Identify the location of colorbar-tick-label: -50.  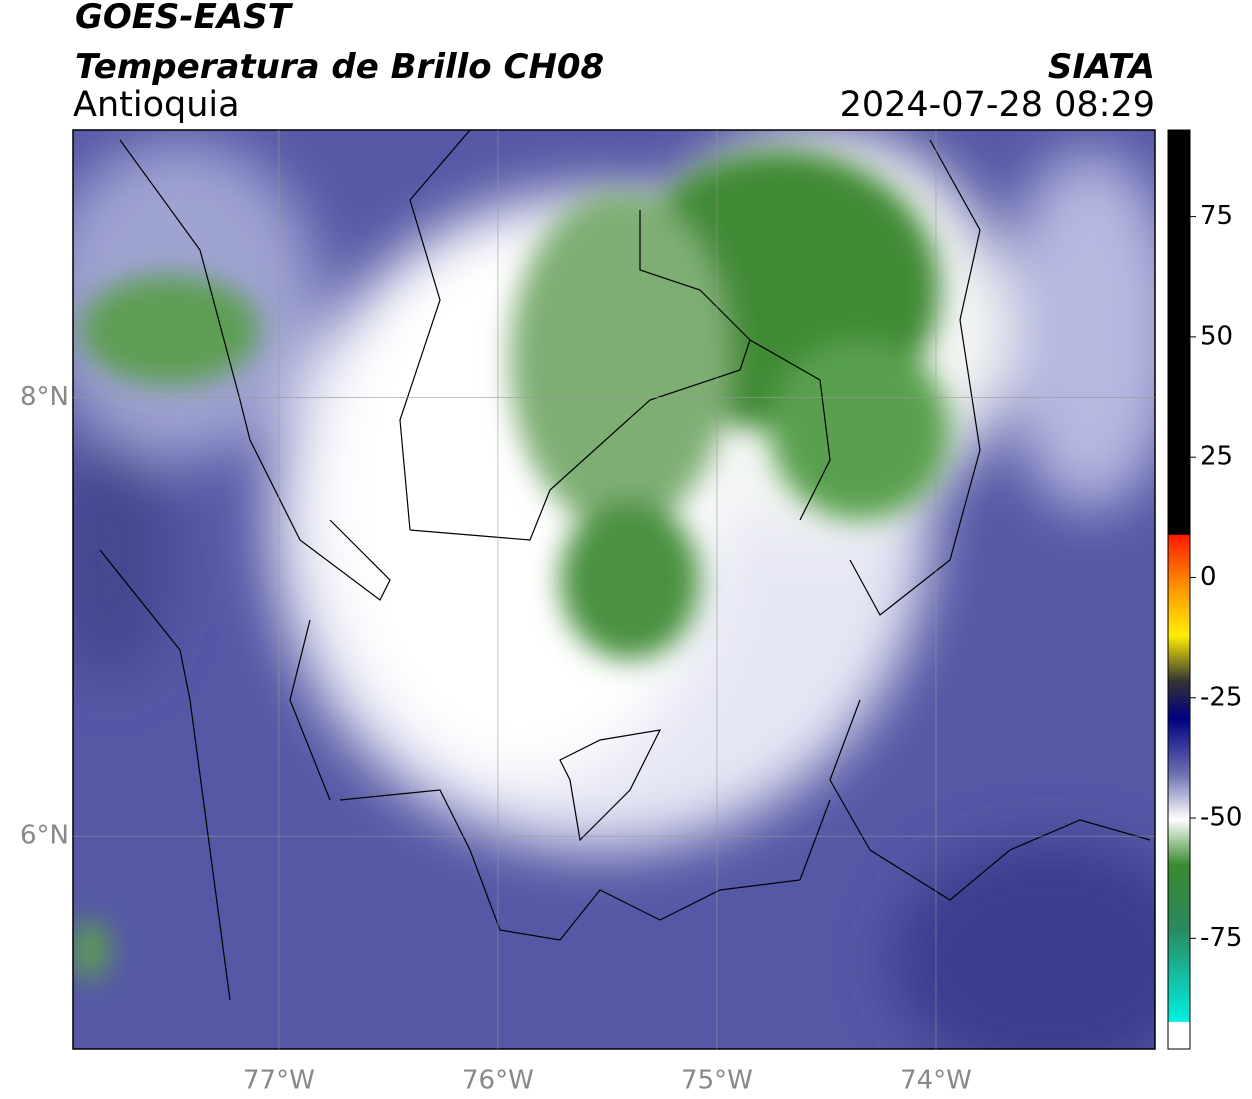
(1221, 818).